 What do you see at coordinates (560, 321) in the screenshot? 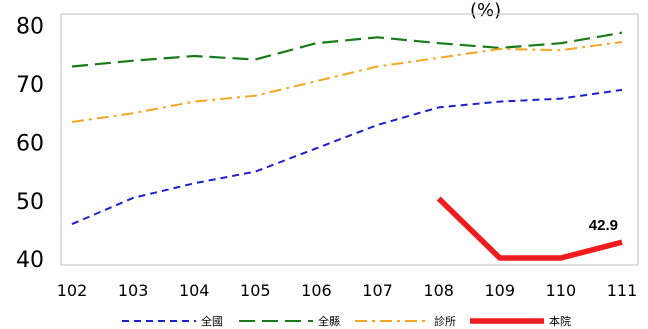
I see `legend-label-4: 本院` at bounding box center [560, 321].